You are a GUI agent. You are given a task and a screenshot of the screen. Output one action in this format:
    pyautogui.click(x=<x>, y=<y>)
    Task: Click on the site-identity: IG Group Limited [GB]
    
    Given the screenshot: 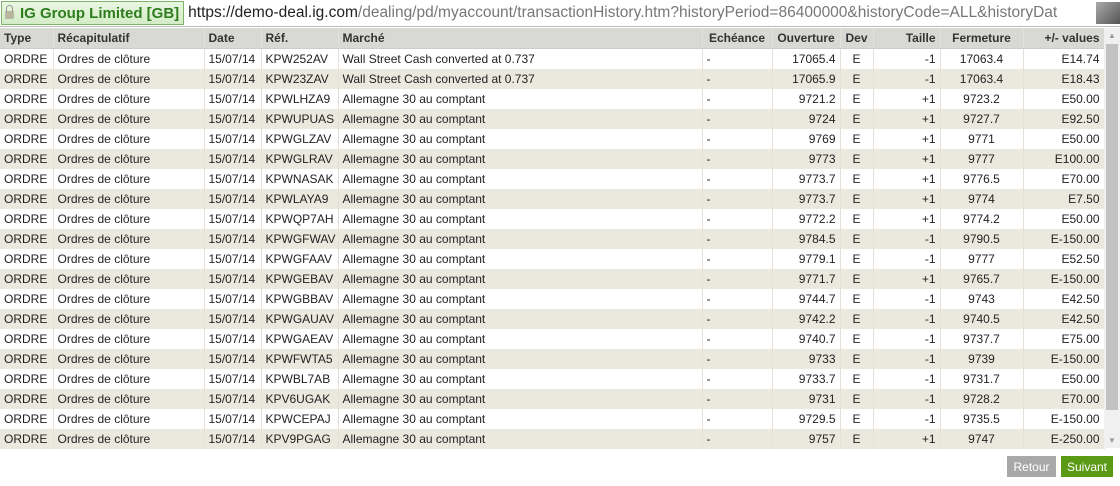 What is the action you would take?
    pyautogui.click(x=100, y=13)
    